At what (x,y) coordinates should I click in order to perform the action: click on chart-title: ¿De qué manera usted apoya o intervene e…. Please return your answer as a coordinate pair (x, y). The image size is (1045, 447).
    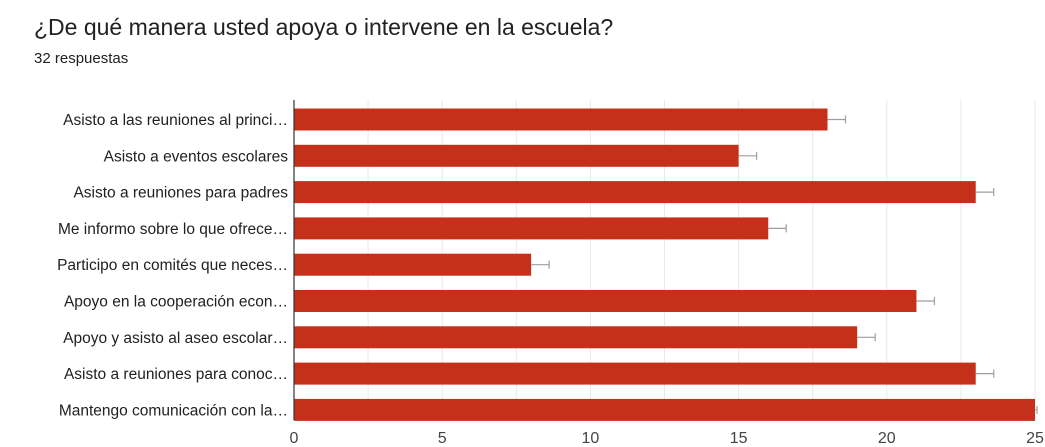
    Looking at the image, I should click on (324, 27).